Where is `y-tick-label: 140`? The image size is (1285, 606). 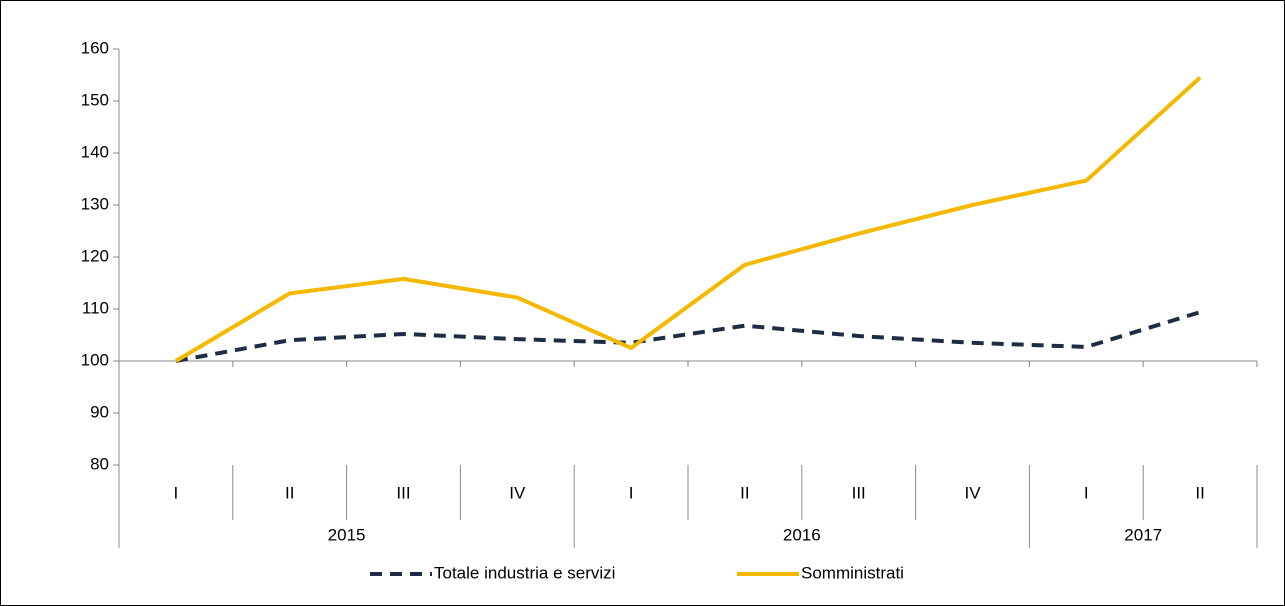
y-tick-label: 140 is located at coordinates (95, 151).